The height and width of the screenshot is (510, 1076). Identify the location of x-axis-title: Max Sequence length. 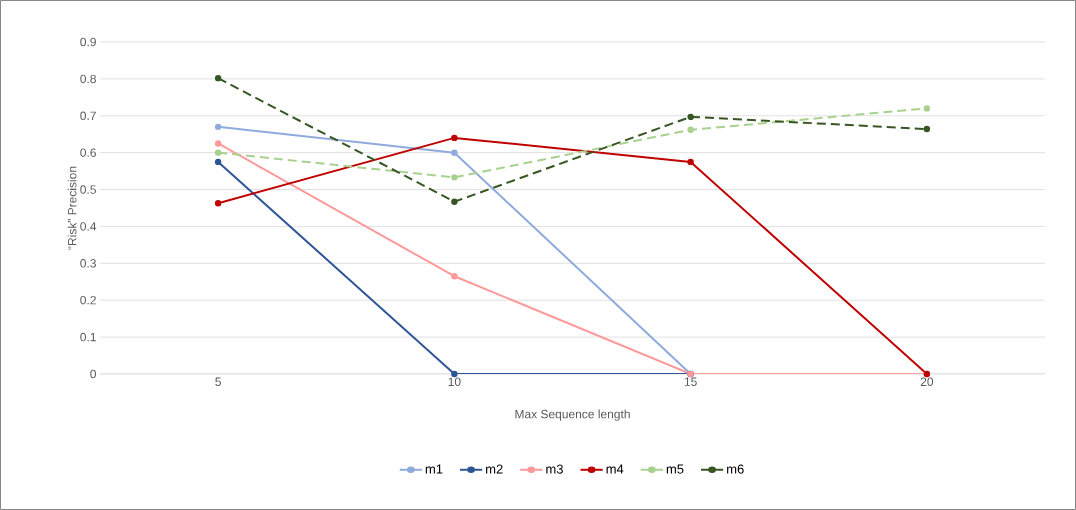
(572, 415).